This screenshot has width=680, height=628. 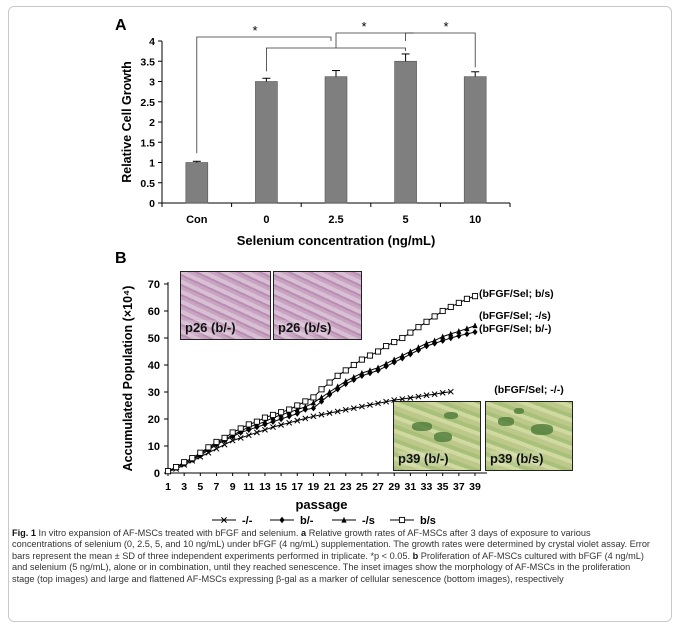 What do you see at coordinates (147, 103) in the screenshot?
I see `y-tick-label: 2.5` at bounding box center [147, 103].